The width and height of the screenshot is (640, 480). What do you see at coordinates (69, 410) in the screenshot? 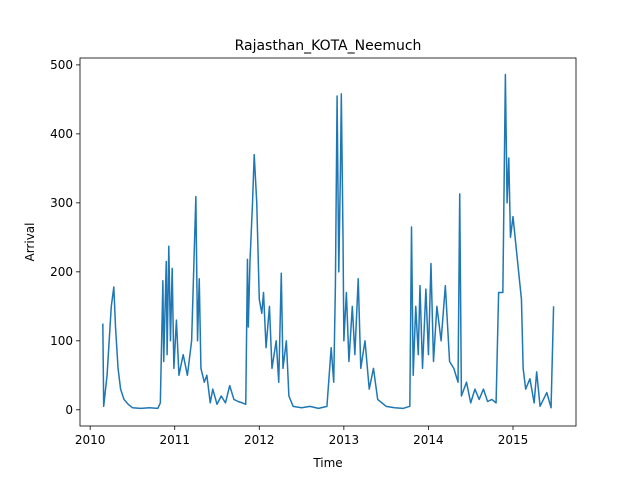
I see `y-tick-label: 0` at bounding box center [69, 410].